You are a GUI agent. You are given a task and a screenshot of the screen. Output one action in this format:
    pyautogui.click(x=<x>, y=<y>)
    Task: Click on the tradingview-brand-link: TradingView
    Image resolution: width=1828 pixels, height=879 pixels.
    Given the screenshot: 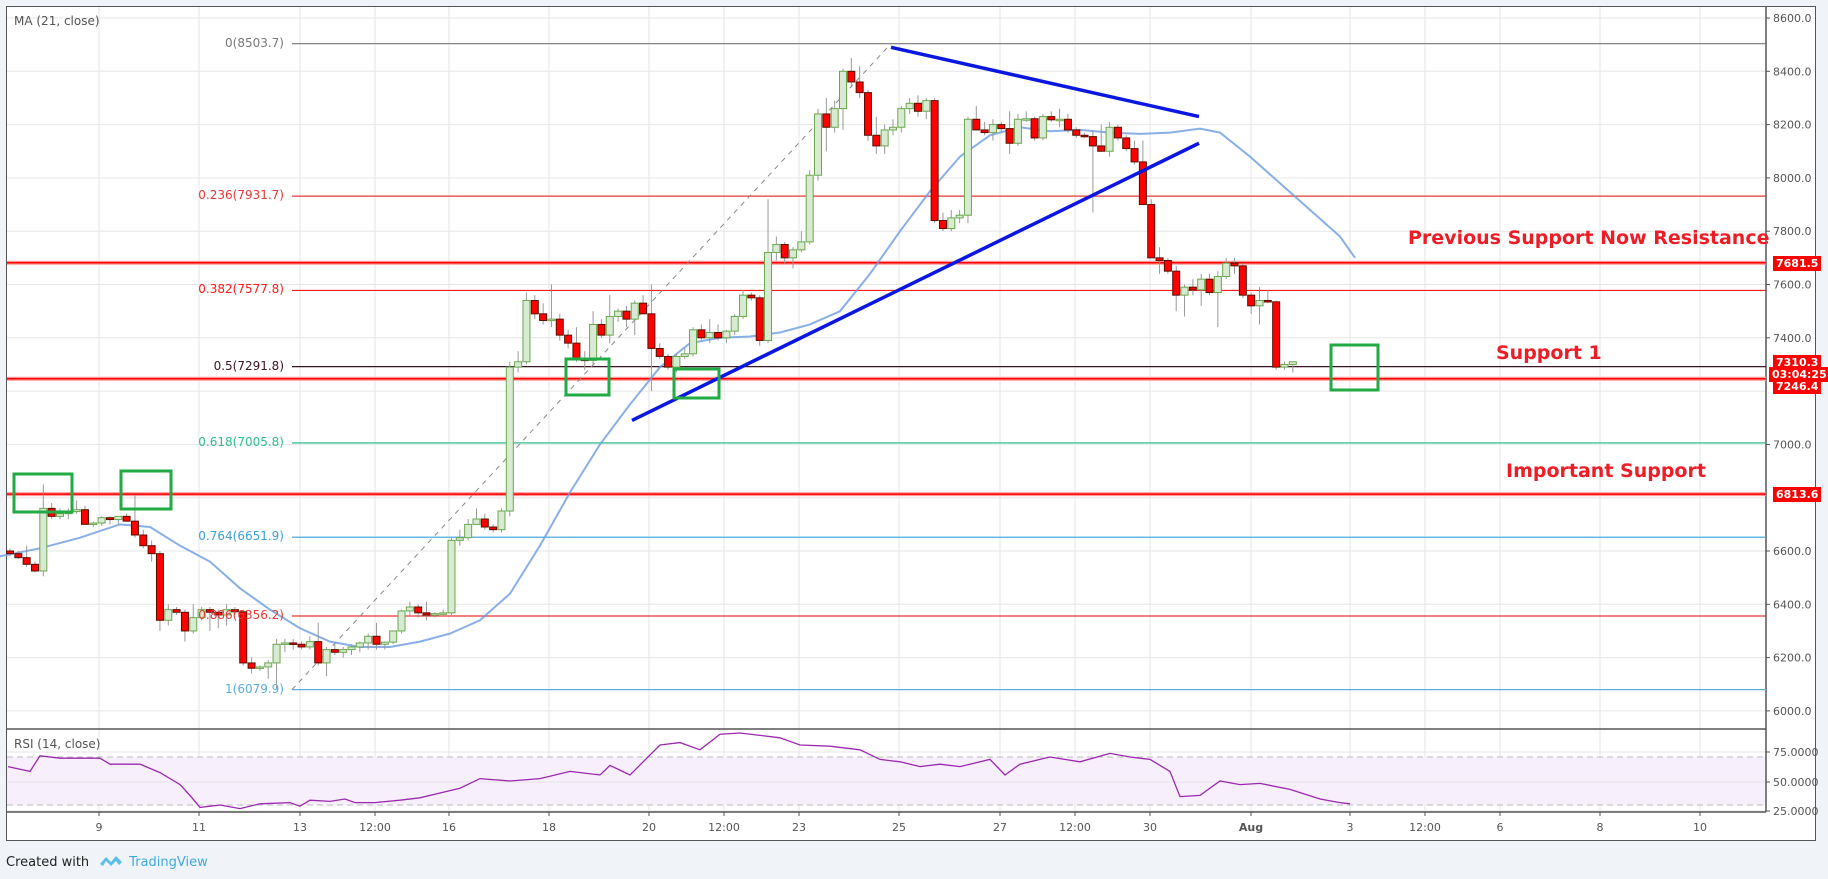 What is the action you would take?
    pyautogui.click(x=168, y=862)
    